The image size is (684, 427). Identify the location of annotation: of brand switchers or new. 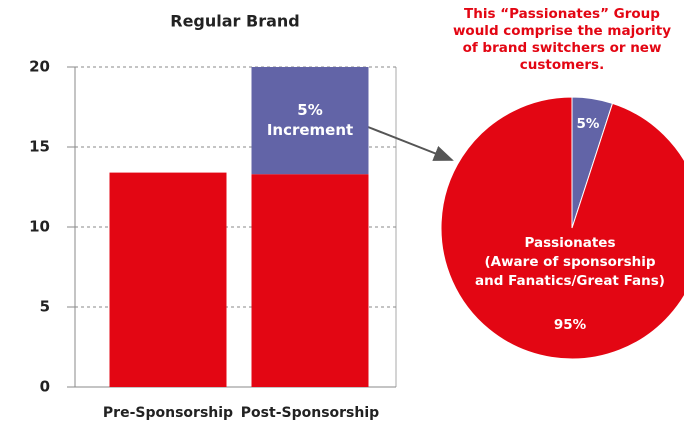
(562, 48).